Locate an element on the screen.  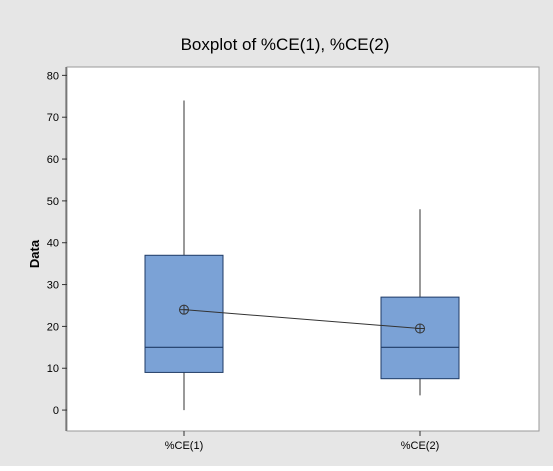
y-axis: 0 10 20 30 40 50 60 70 80 is located at coordinates (57, 249).